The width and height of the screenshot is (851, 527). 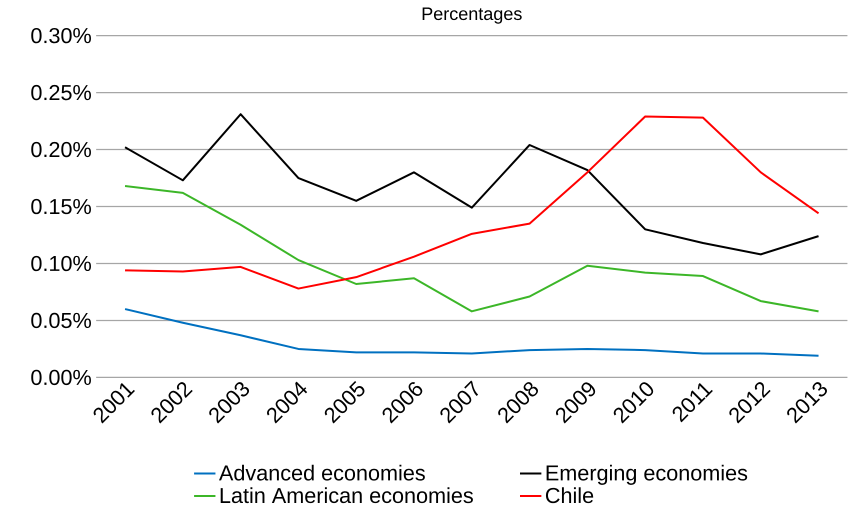 What do you see at coordinates (61, 36) in the screenshot?
I see `y-tick-label: 0.30%` at bounding box center [61, 36].